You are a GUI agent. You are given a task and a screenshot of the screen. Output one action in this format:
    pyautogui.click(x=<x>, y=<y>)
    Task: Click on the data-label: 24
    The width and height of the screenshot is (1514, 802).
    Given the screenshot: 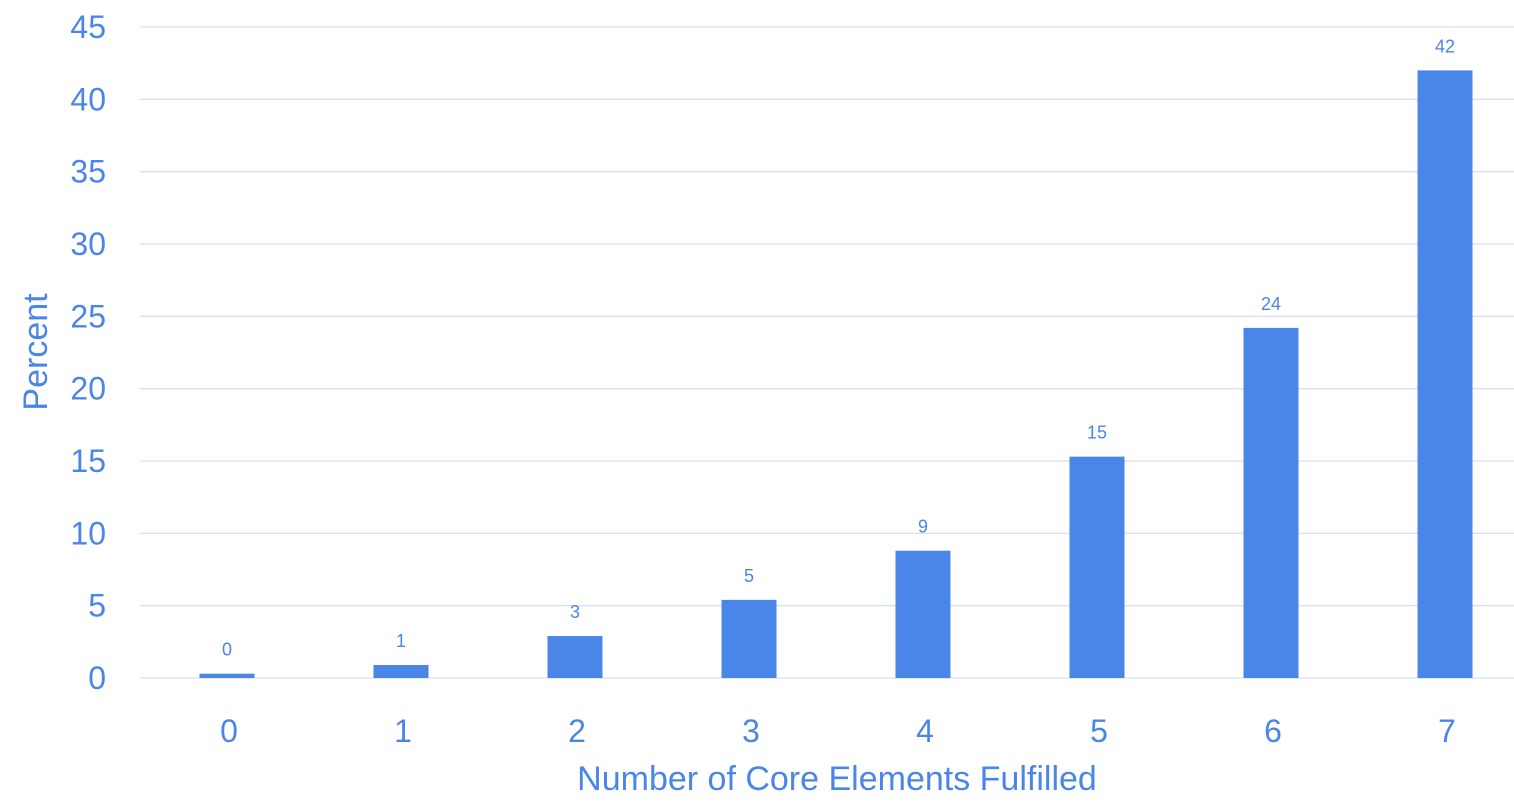 What is the action you would take?
    pyautogui.click(x=1271, y=304)
    